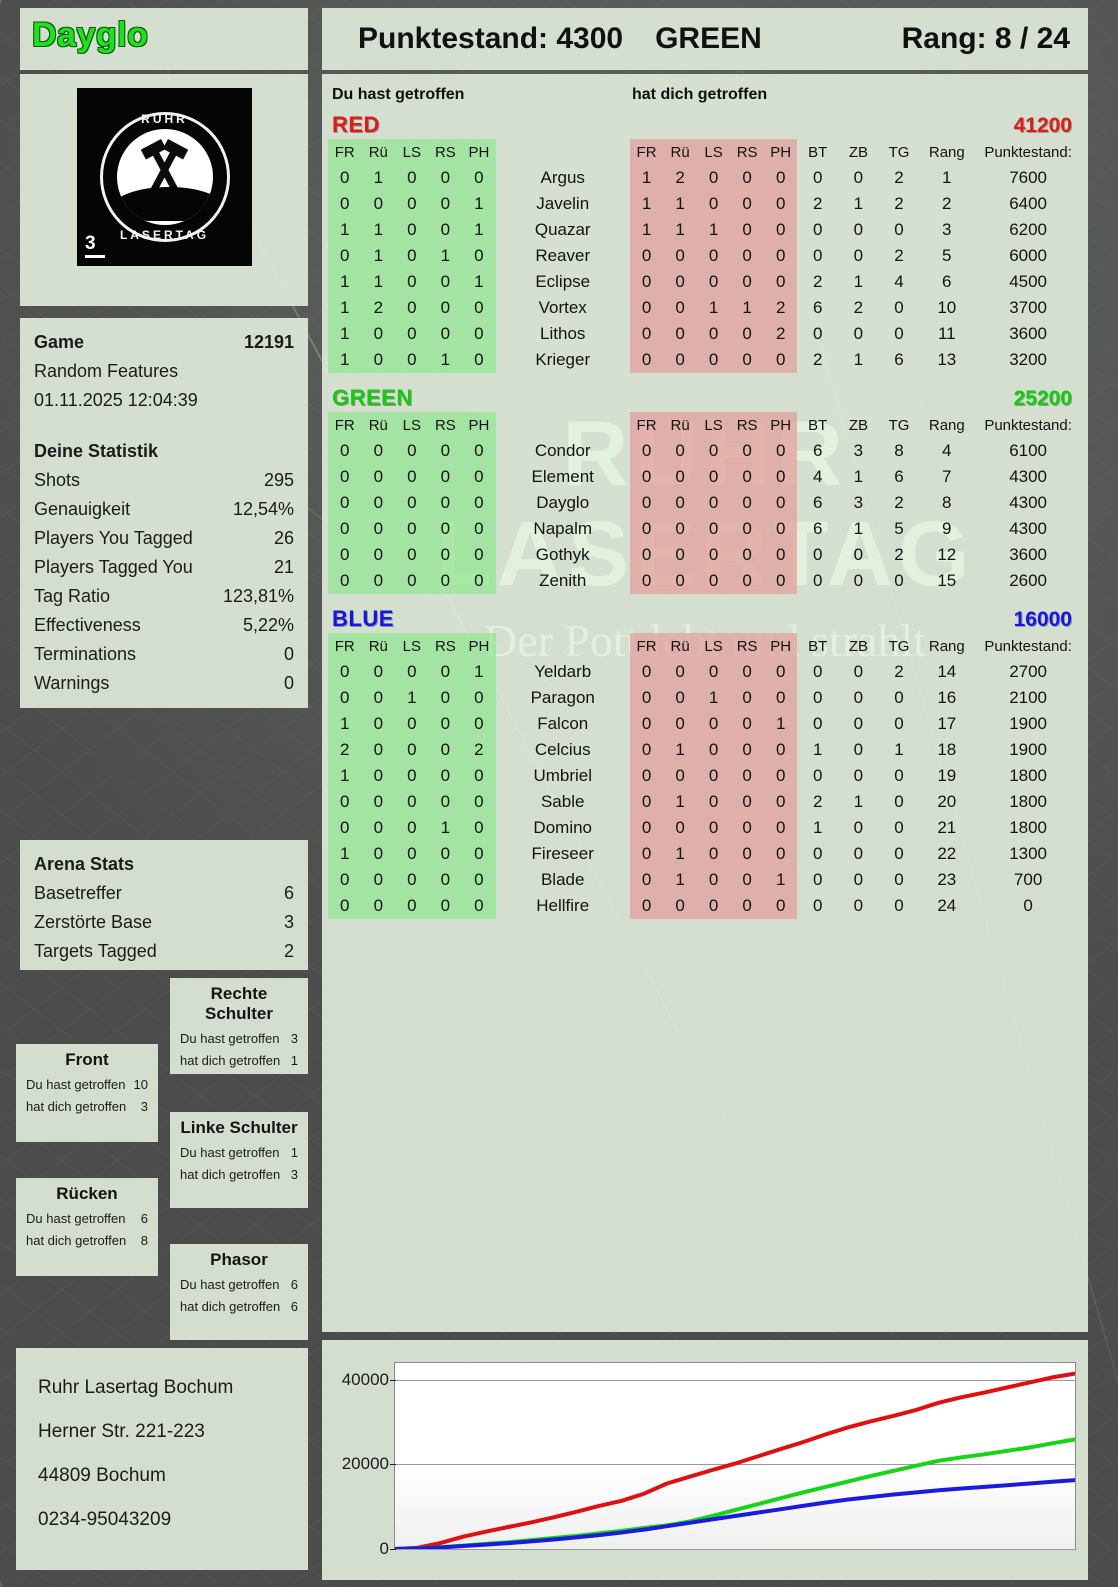 The height and width of the screenshot is (1587, 1118). I want to click on player-name-cell: Lithos, so click(563, 333).